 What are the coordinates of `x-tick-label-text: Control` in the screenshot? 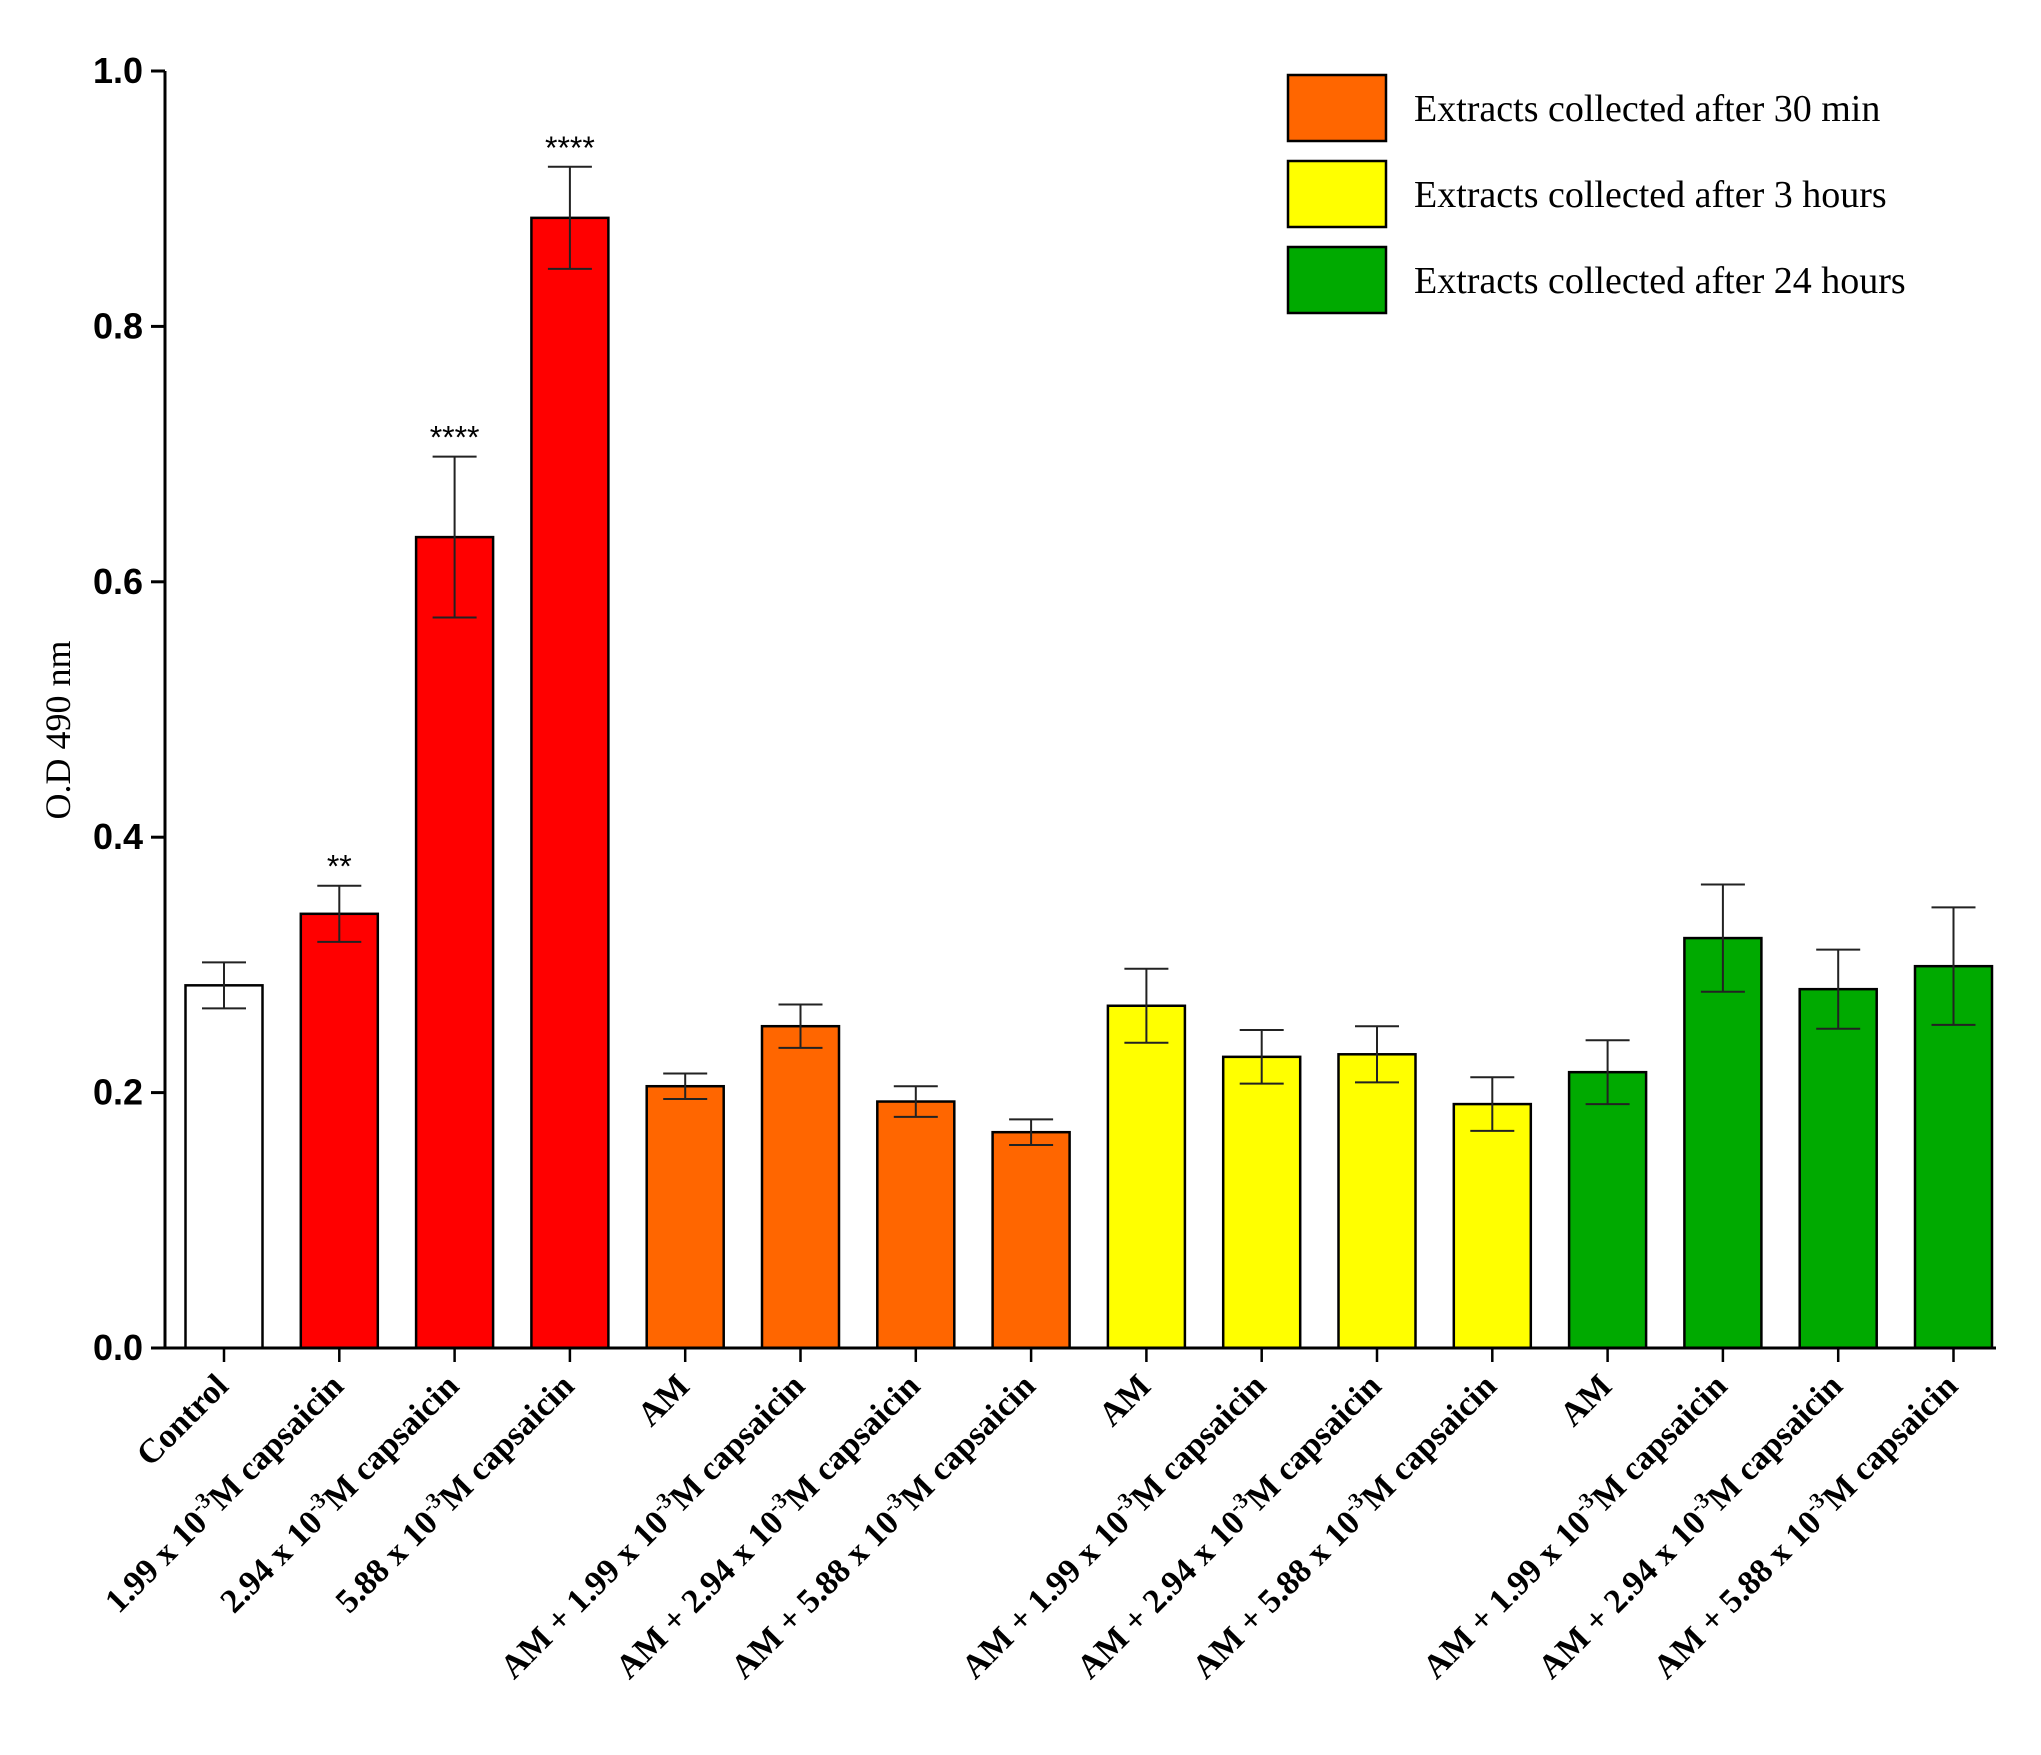 It's located at (183, 1420).